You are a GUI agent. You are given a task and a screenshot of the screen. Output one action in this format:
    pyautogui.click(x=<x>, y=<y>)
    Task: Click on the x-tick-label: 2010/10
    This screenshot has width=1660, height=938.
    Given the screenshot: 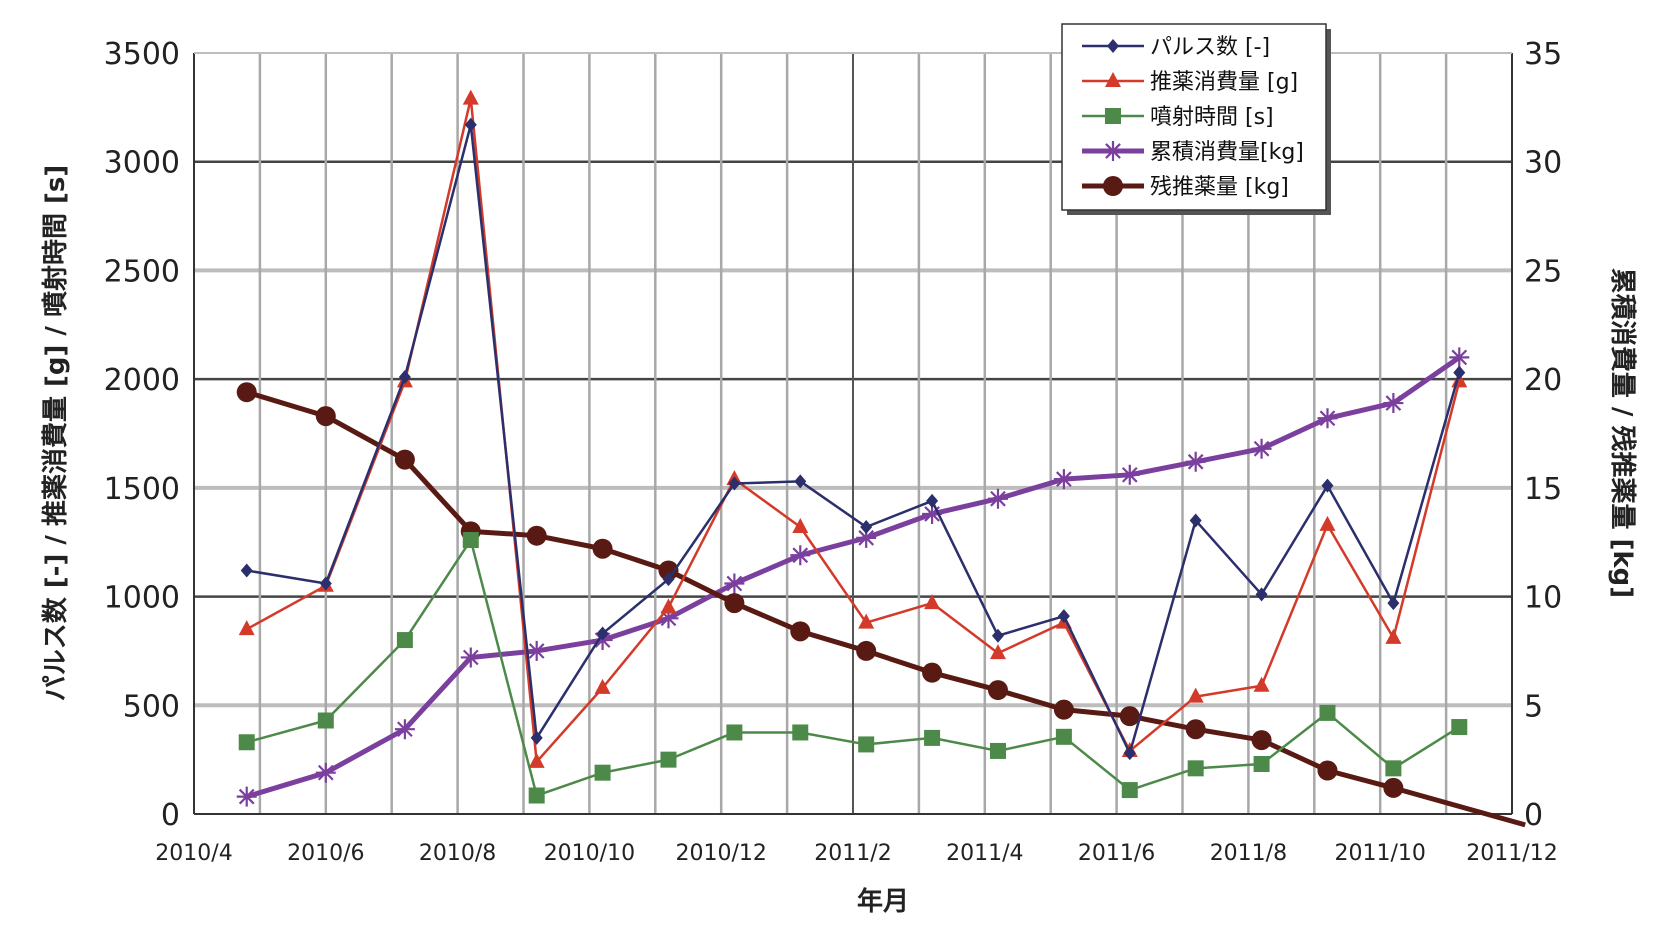 What is the action you would take?
    pyautogui.click(x=589, y=853)
    